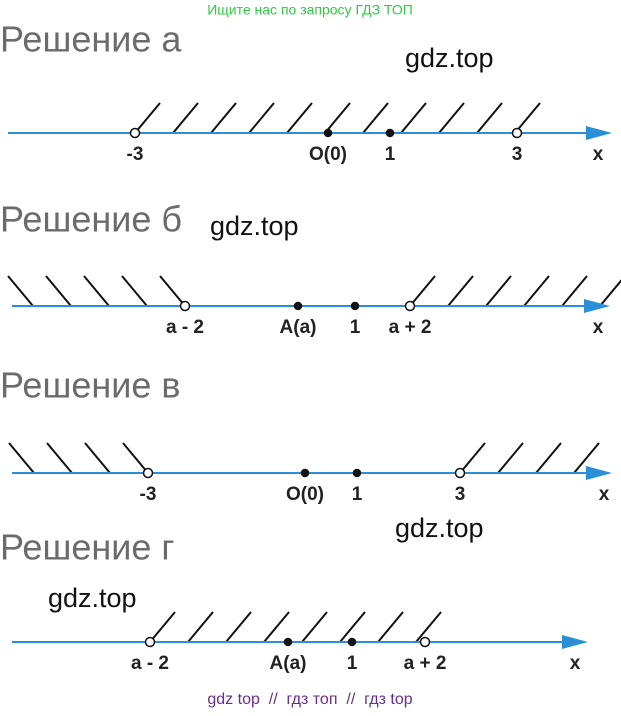 Image resolution: width=621 pixels, height=716 pixels. What do you see at coordinates (87, 547) in the screenshot?
I see `section-title: Решение г` at bounding box center [87, 547].